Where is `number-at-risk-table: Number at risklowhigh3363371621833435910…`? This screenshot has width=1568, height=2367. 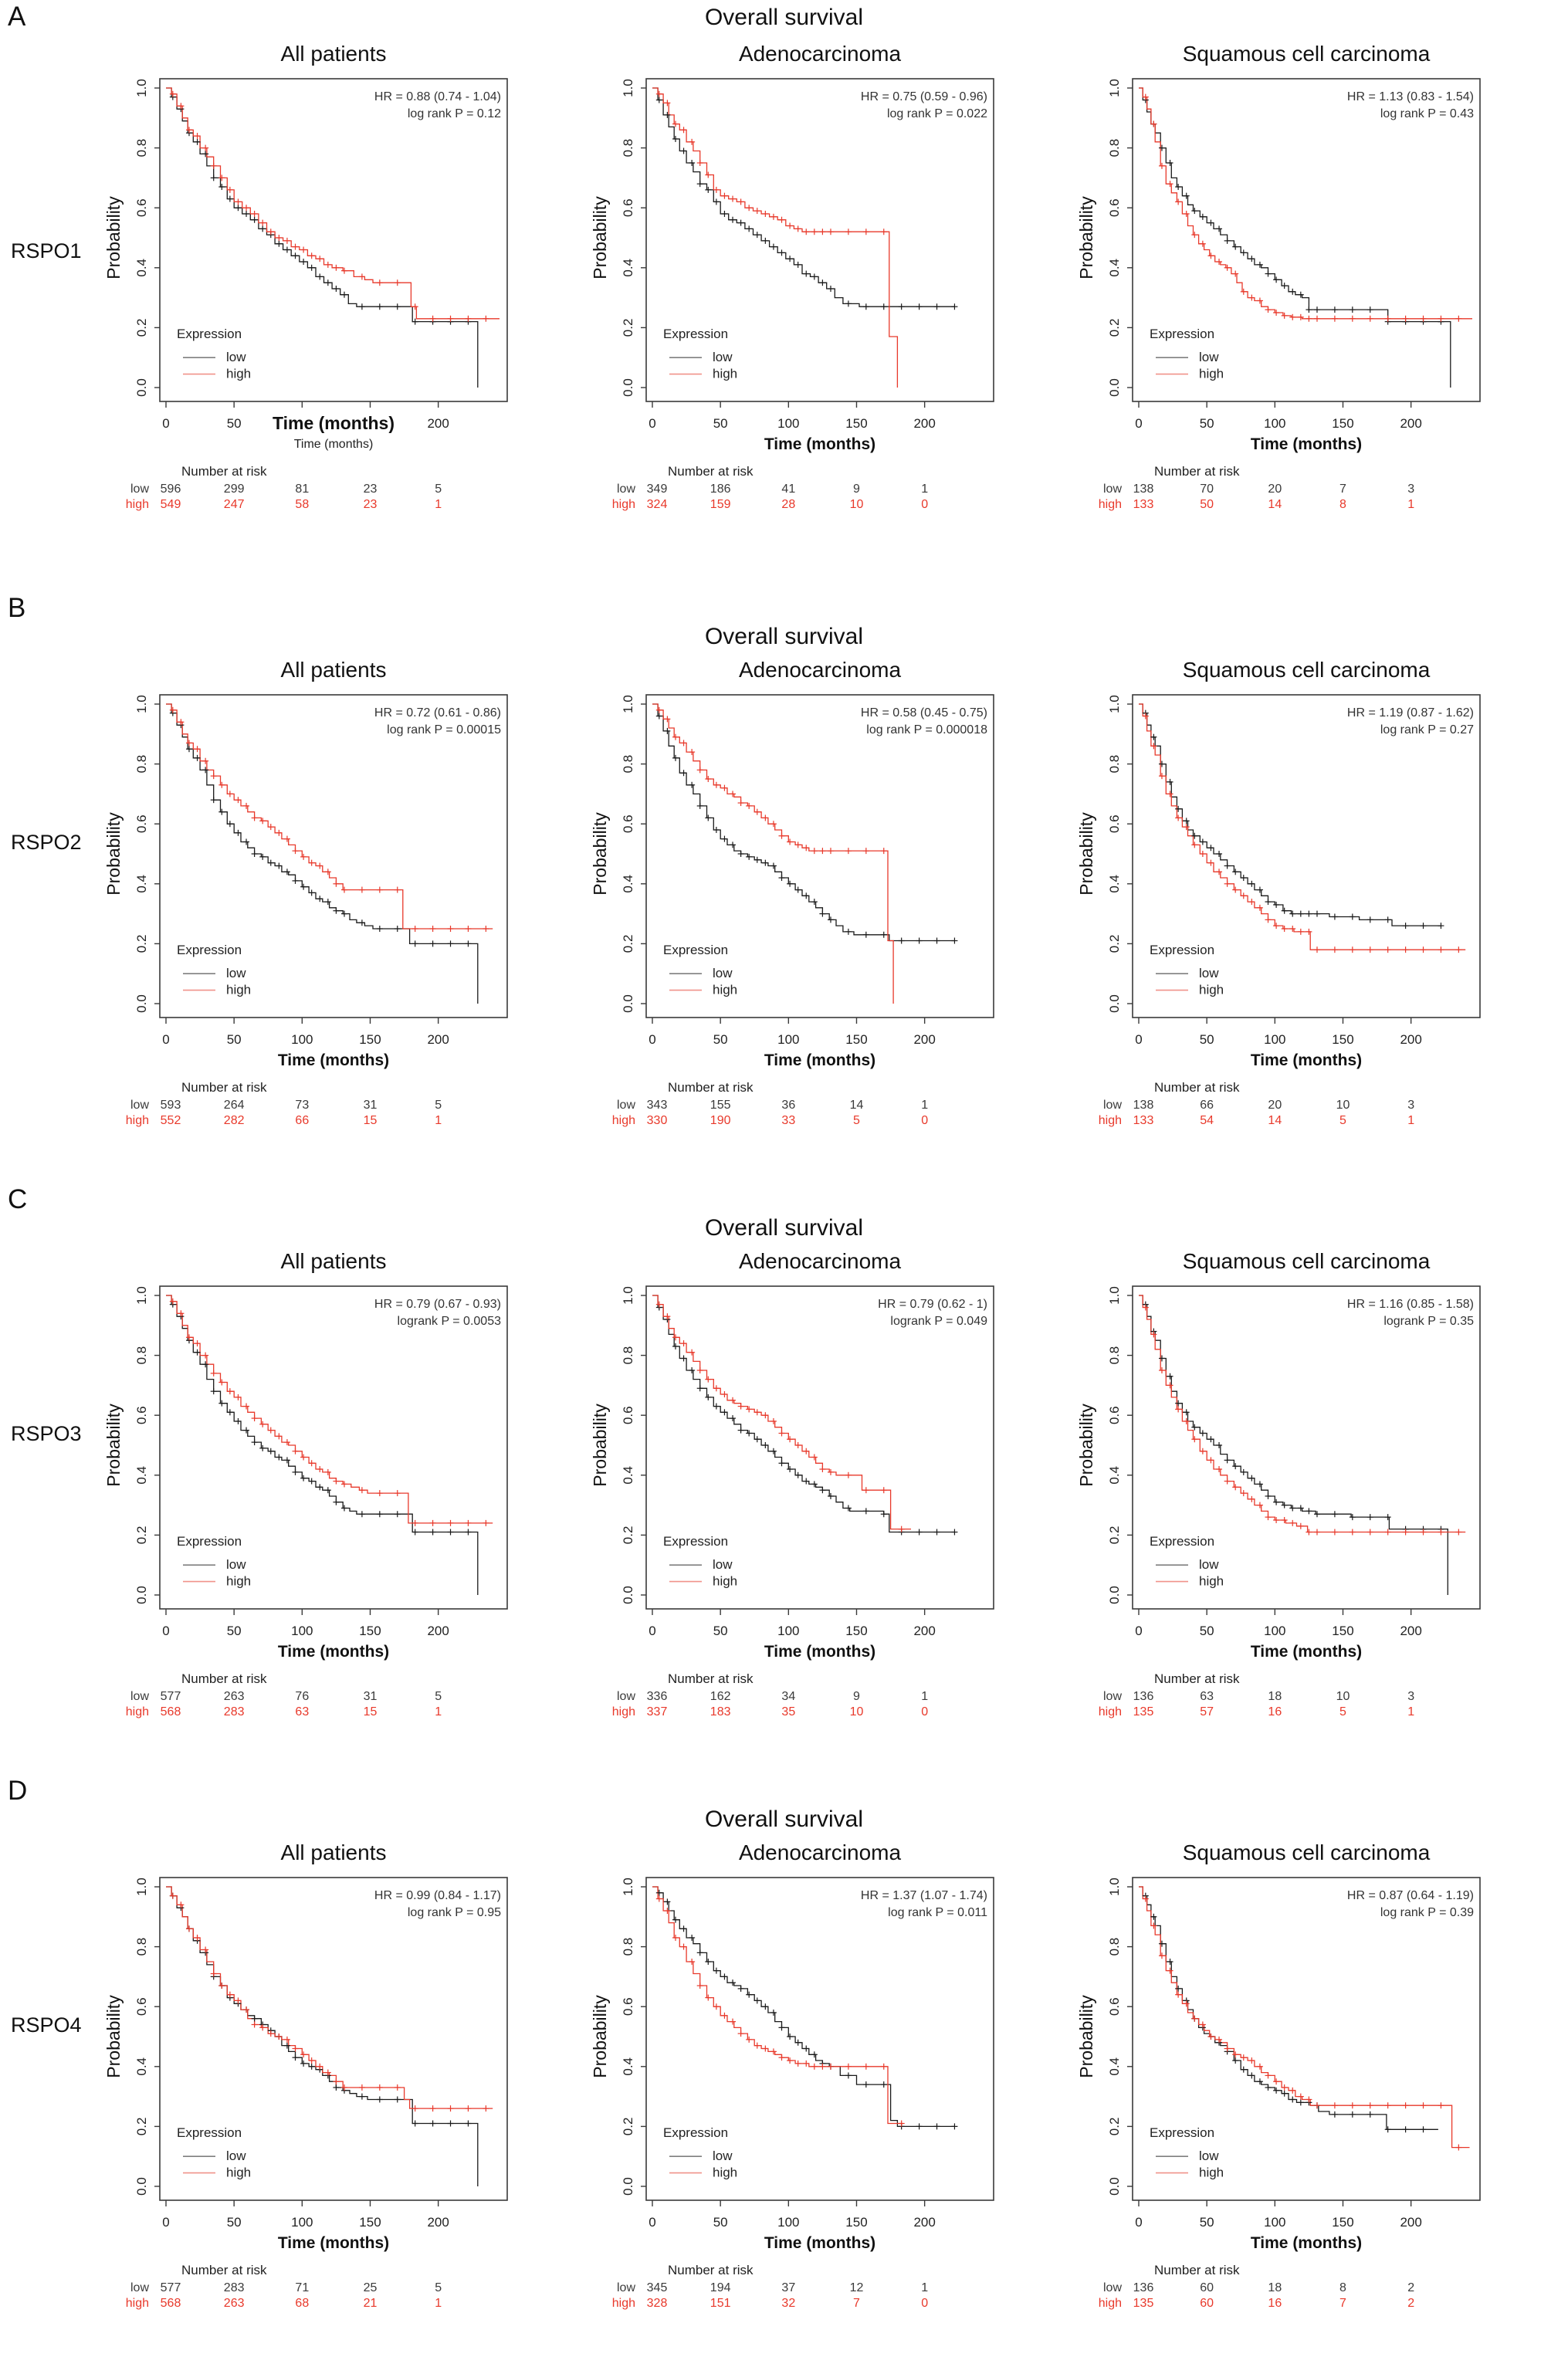
number-at-risk-table: Number at risklowhigh3363371621833435910… is located at coordinates (770, 1695).